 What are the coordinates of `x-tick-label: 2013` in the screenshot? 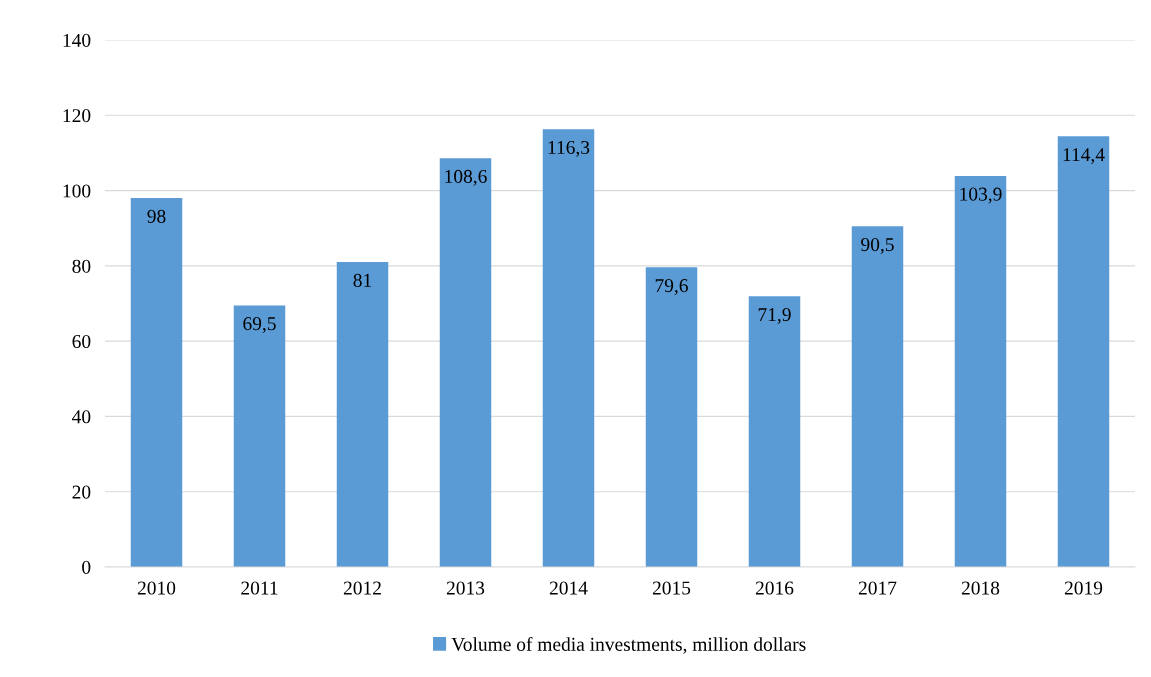 It's located at (465, 588).